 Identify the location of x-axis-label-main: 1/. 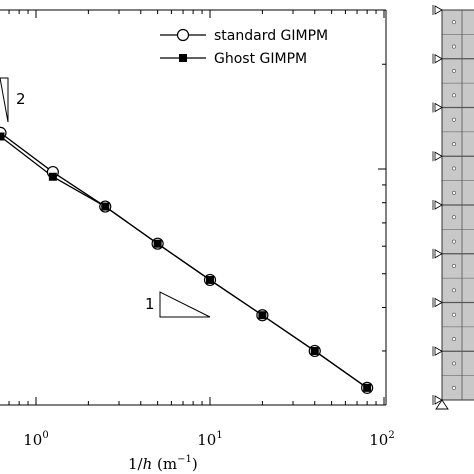
(136, 464).